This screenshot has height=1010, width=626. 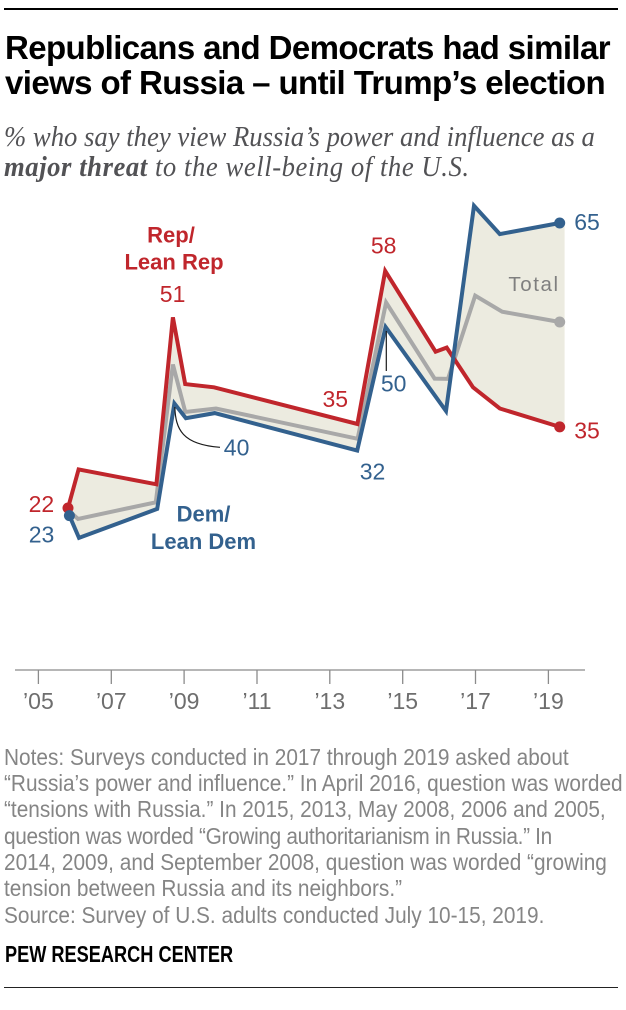 What do you see at coordinates (384, 246) in the screenshot?
I see `svg-text: 58` at bounding box center [384, 246].